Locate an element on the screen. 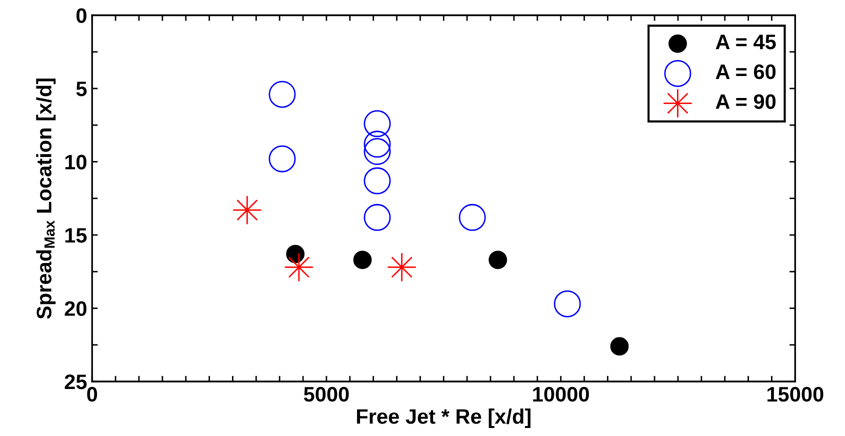 The width and height of the screenshot is (845, 436). y-tick-label: 0 is located at coordinates (81, 16).